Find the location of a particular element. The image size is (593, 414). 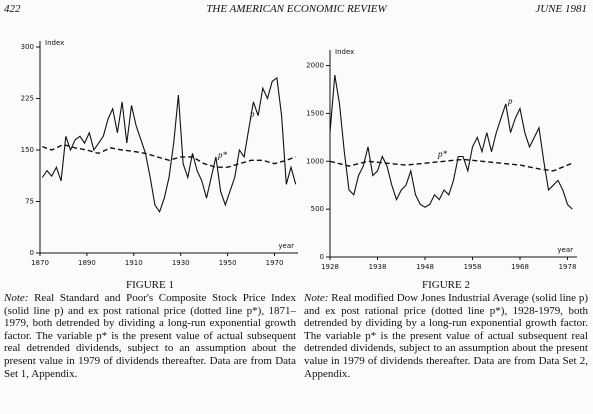

y-tick-label: 225 is located at coordinates (27, 99).